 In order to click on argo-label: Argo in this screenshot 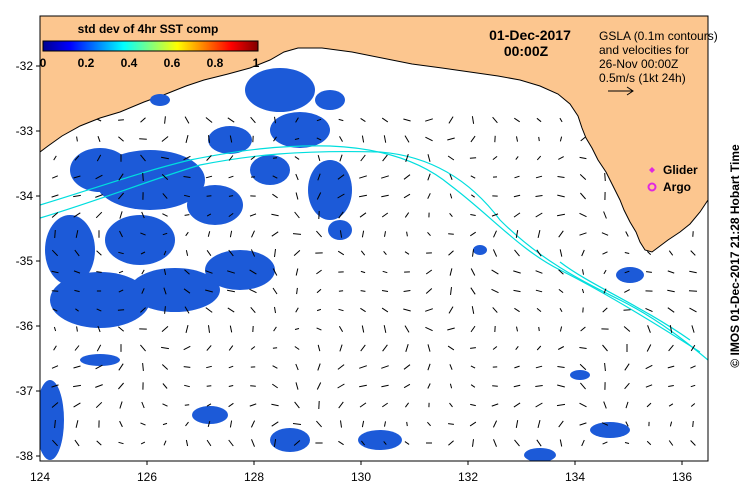, I will do `click(677, 187)`.